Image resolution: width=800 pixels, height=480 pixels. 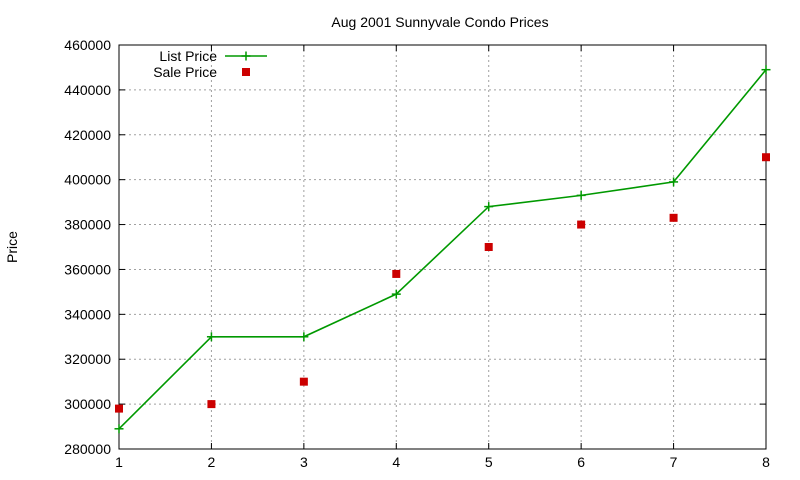 What do you see at coordinates (246, 72) in the screenshot?
I see `legend-square-marker` at bounding box center [246, 72].